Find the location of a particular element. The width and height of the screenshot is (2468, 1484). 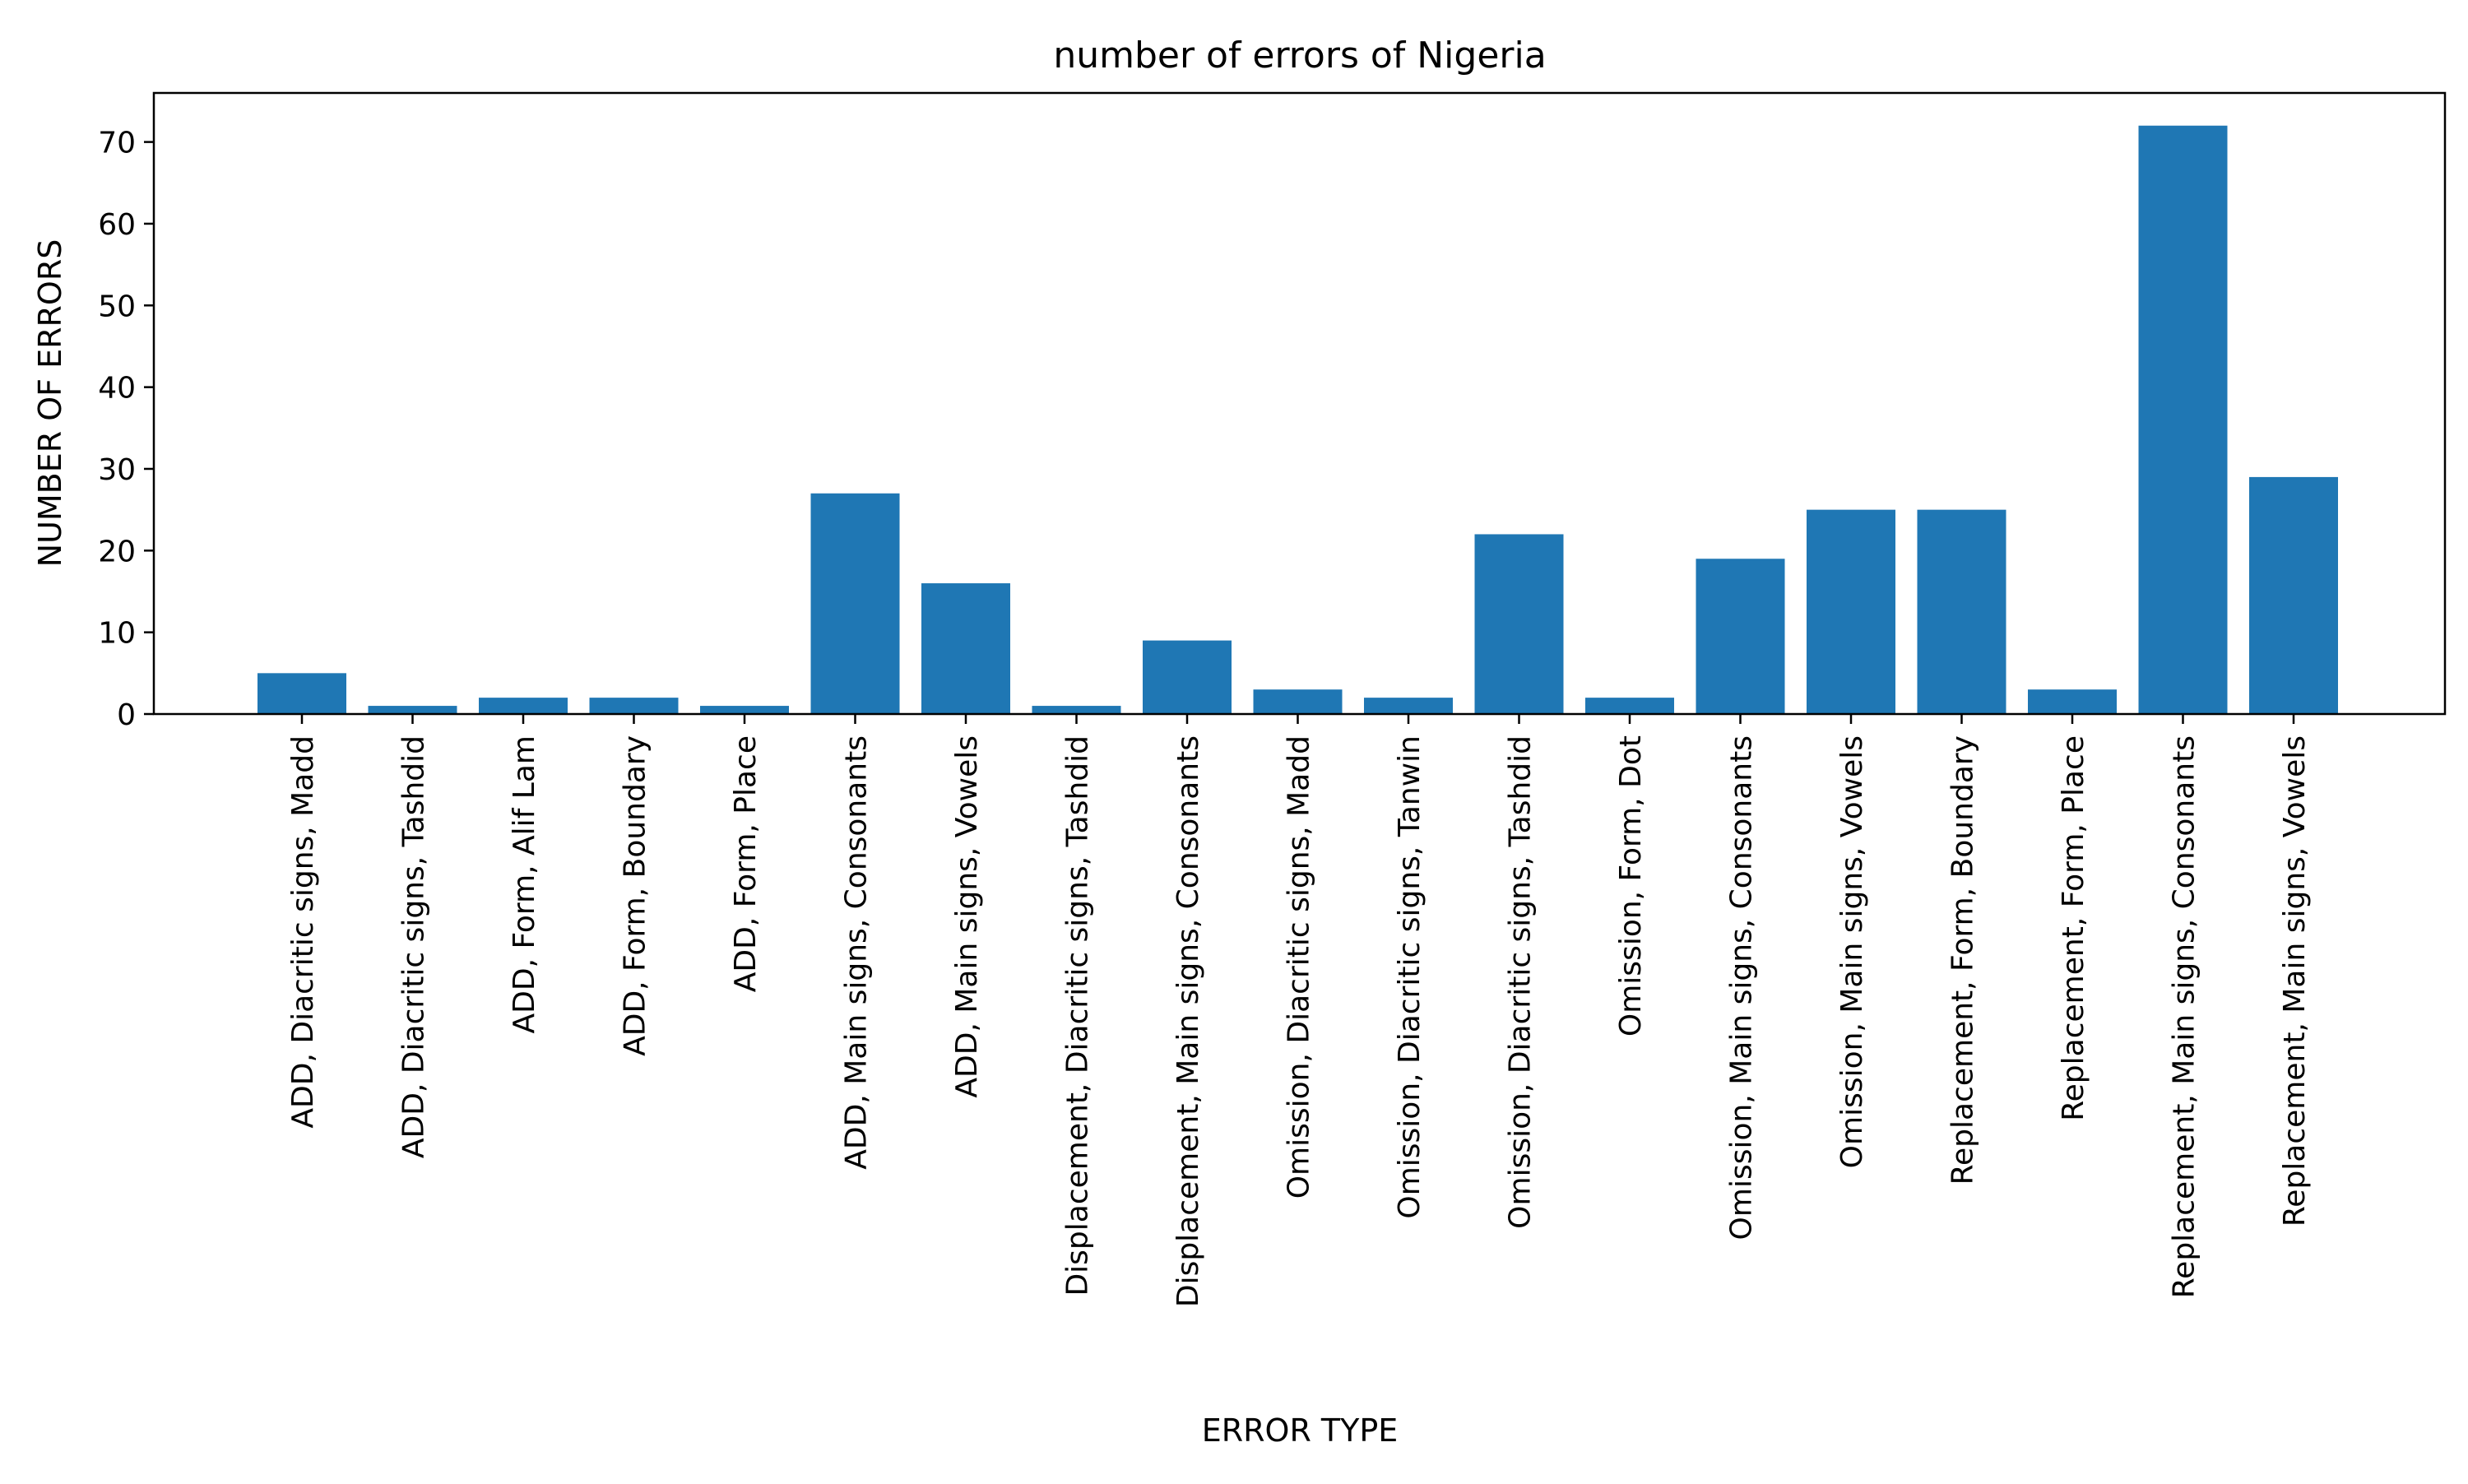

y-tick-label: 60 is located at coordinates (117, 225).